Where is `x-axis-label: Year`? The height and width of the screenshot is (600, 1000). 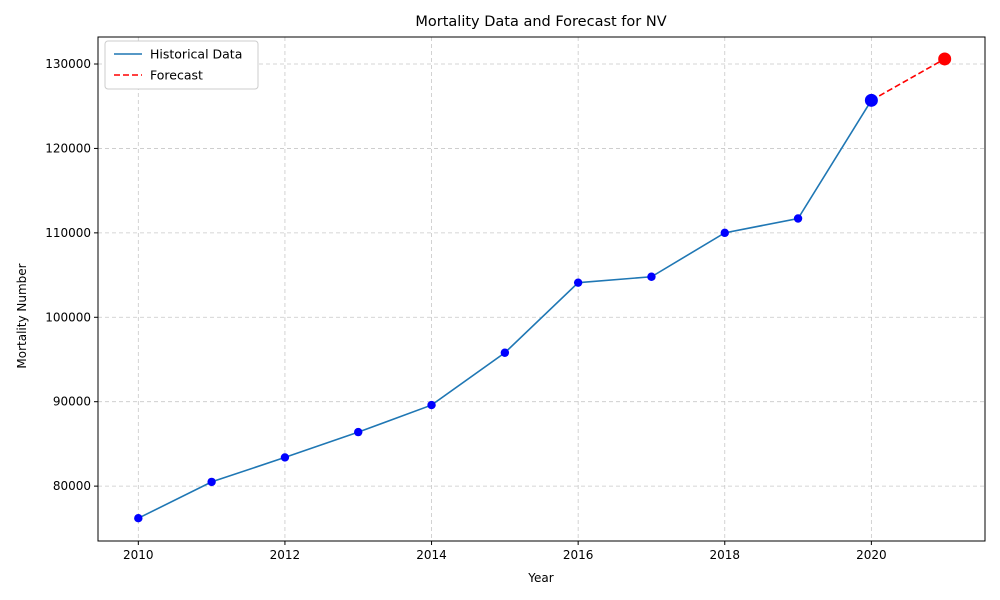 x-axis-label: Year is located at coordinates (540, 578).